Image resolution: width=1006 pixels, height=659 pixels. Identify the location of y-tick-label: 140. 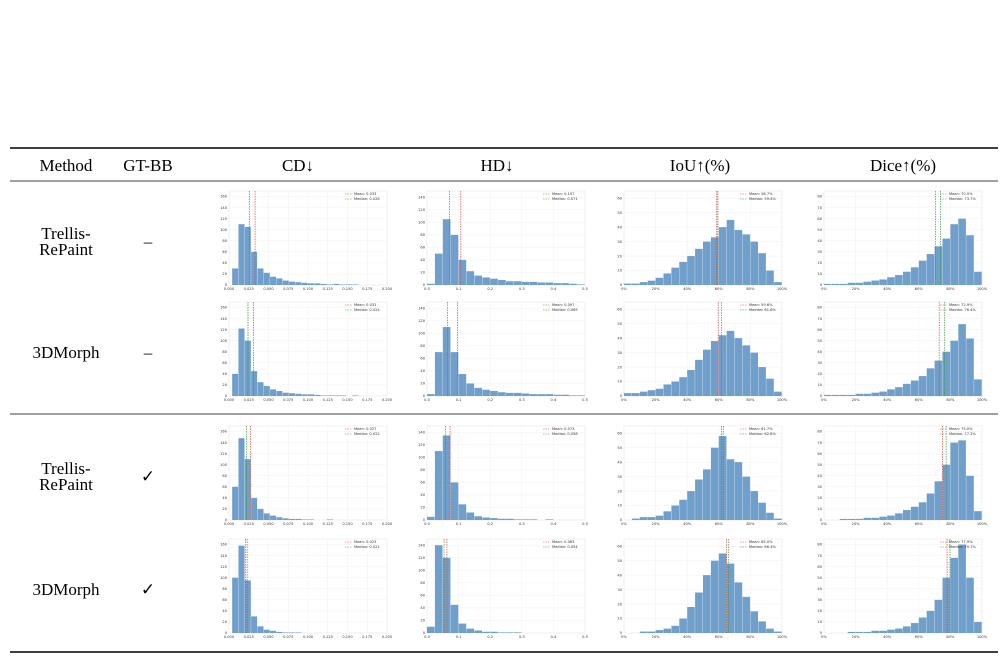
(224, 319).